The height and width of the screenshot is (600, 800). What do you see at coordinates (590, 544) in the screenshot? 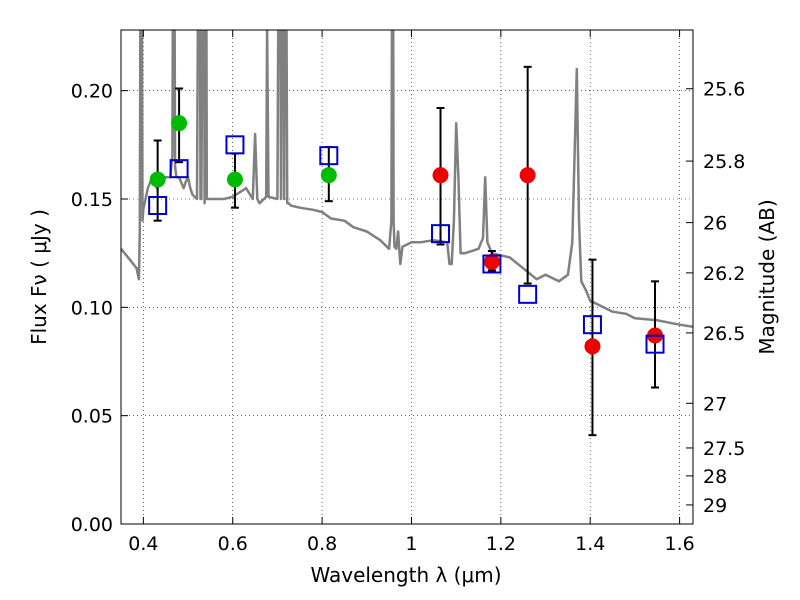
I see `x-tick-label: 1.4` at bounding box center [590, 544].